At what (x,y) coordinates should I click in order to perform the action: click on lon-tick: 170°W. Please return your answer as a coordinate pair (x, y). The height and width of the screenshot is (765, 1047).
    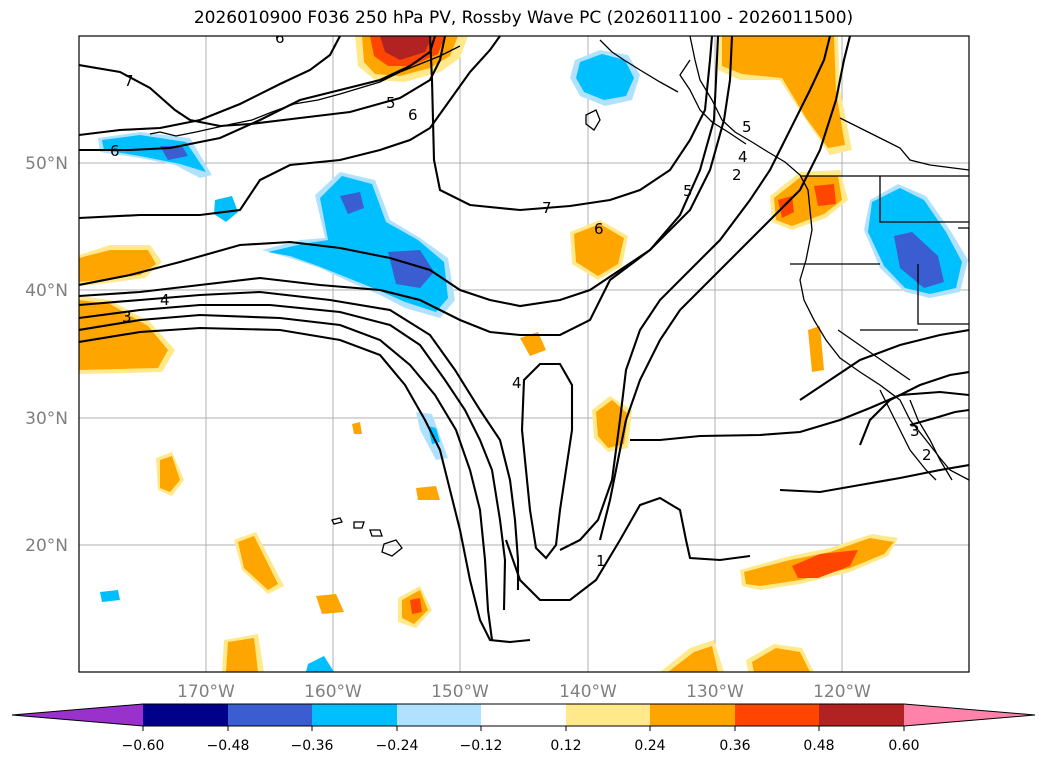
    Looking at the image, I should click on (206, 692).